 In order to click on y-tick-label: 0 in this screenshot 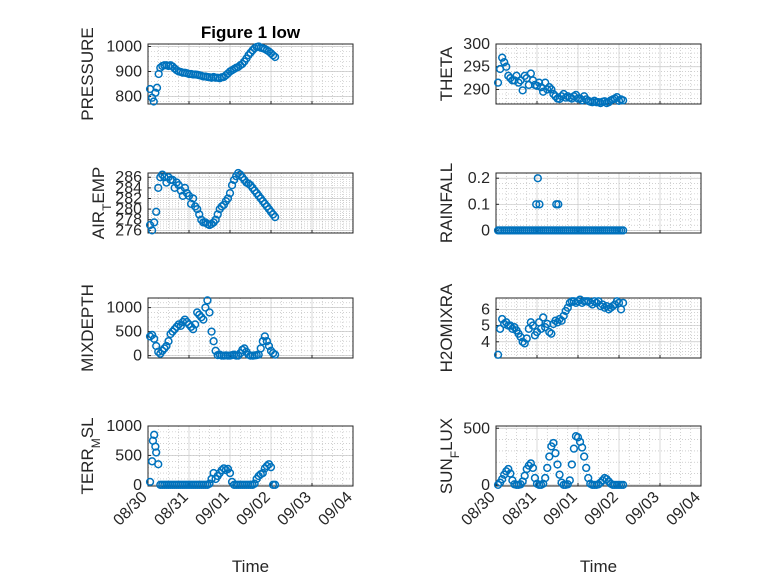, I will do `click(485, 230)`.